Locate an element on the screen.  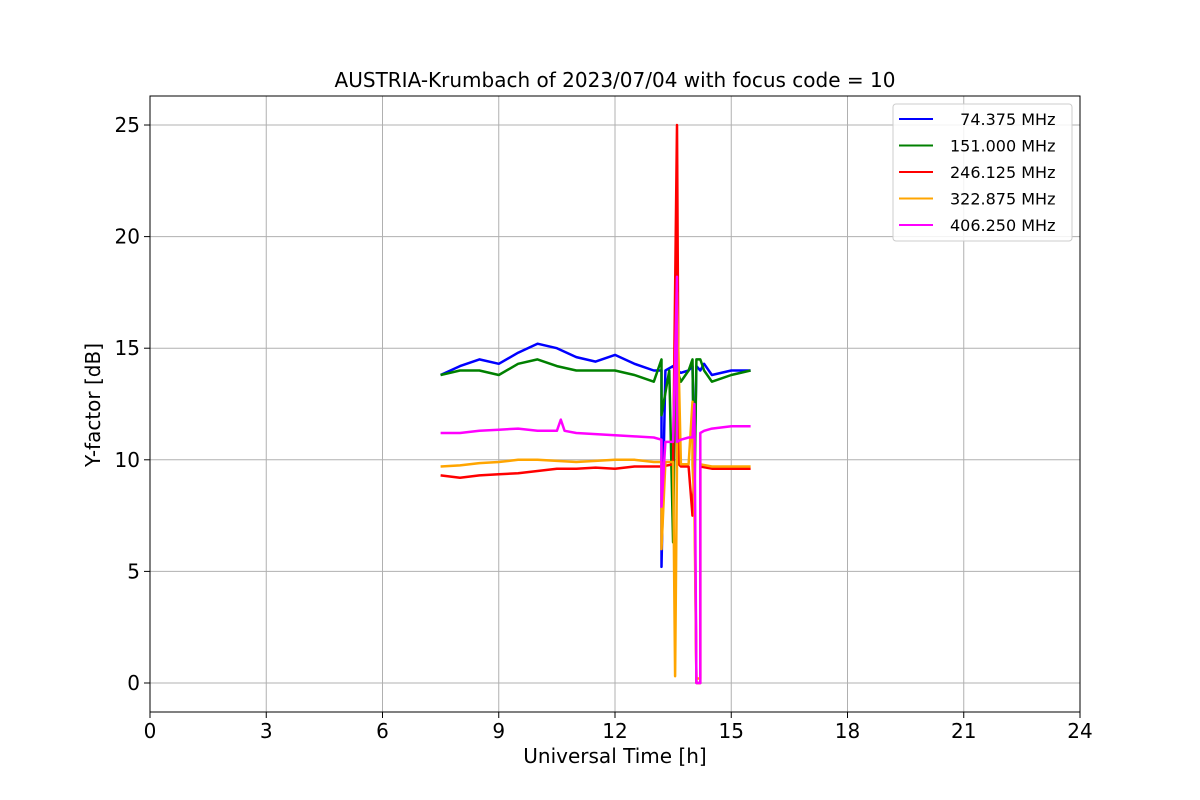
y-tick-label: 10 is located at coordinates (127, 460).